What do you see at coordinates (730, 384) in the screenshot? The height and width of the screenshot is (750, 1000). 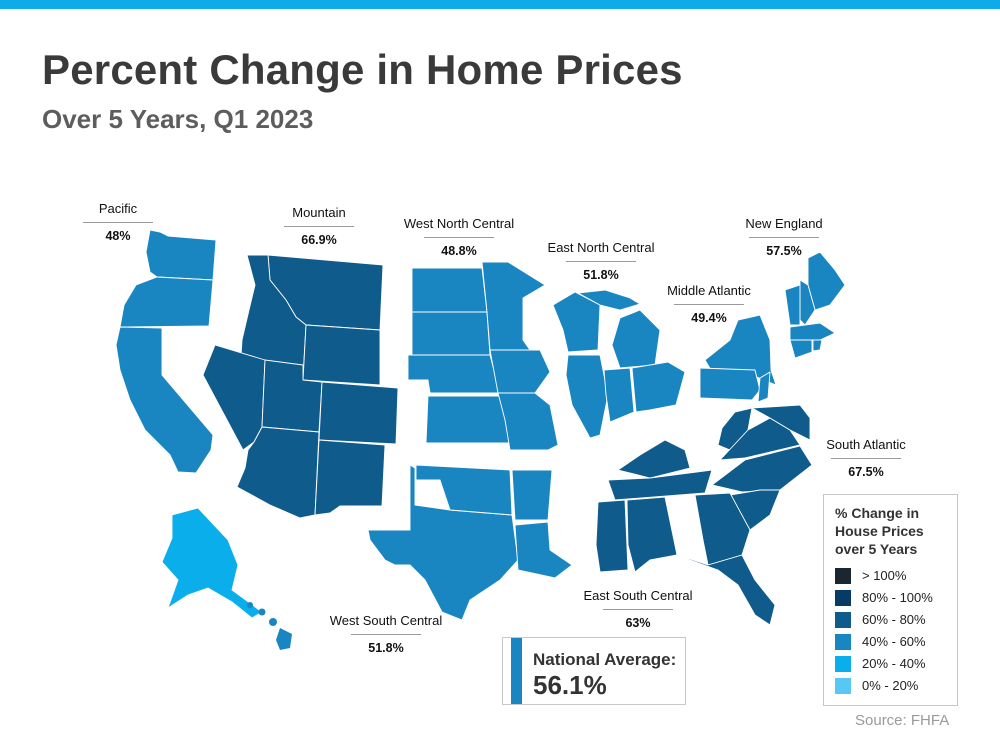 I see `state-pennsylvania` at bounding box center [730, 384].